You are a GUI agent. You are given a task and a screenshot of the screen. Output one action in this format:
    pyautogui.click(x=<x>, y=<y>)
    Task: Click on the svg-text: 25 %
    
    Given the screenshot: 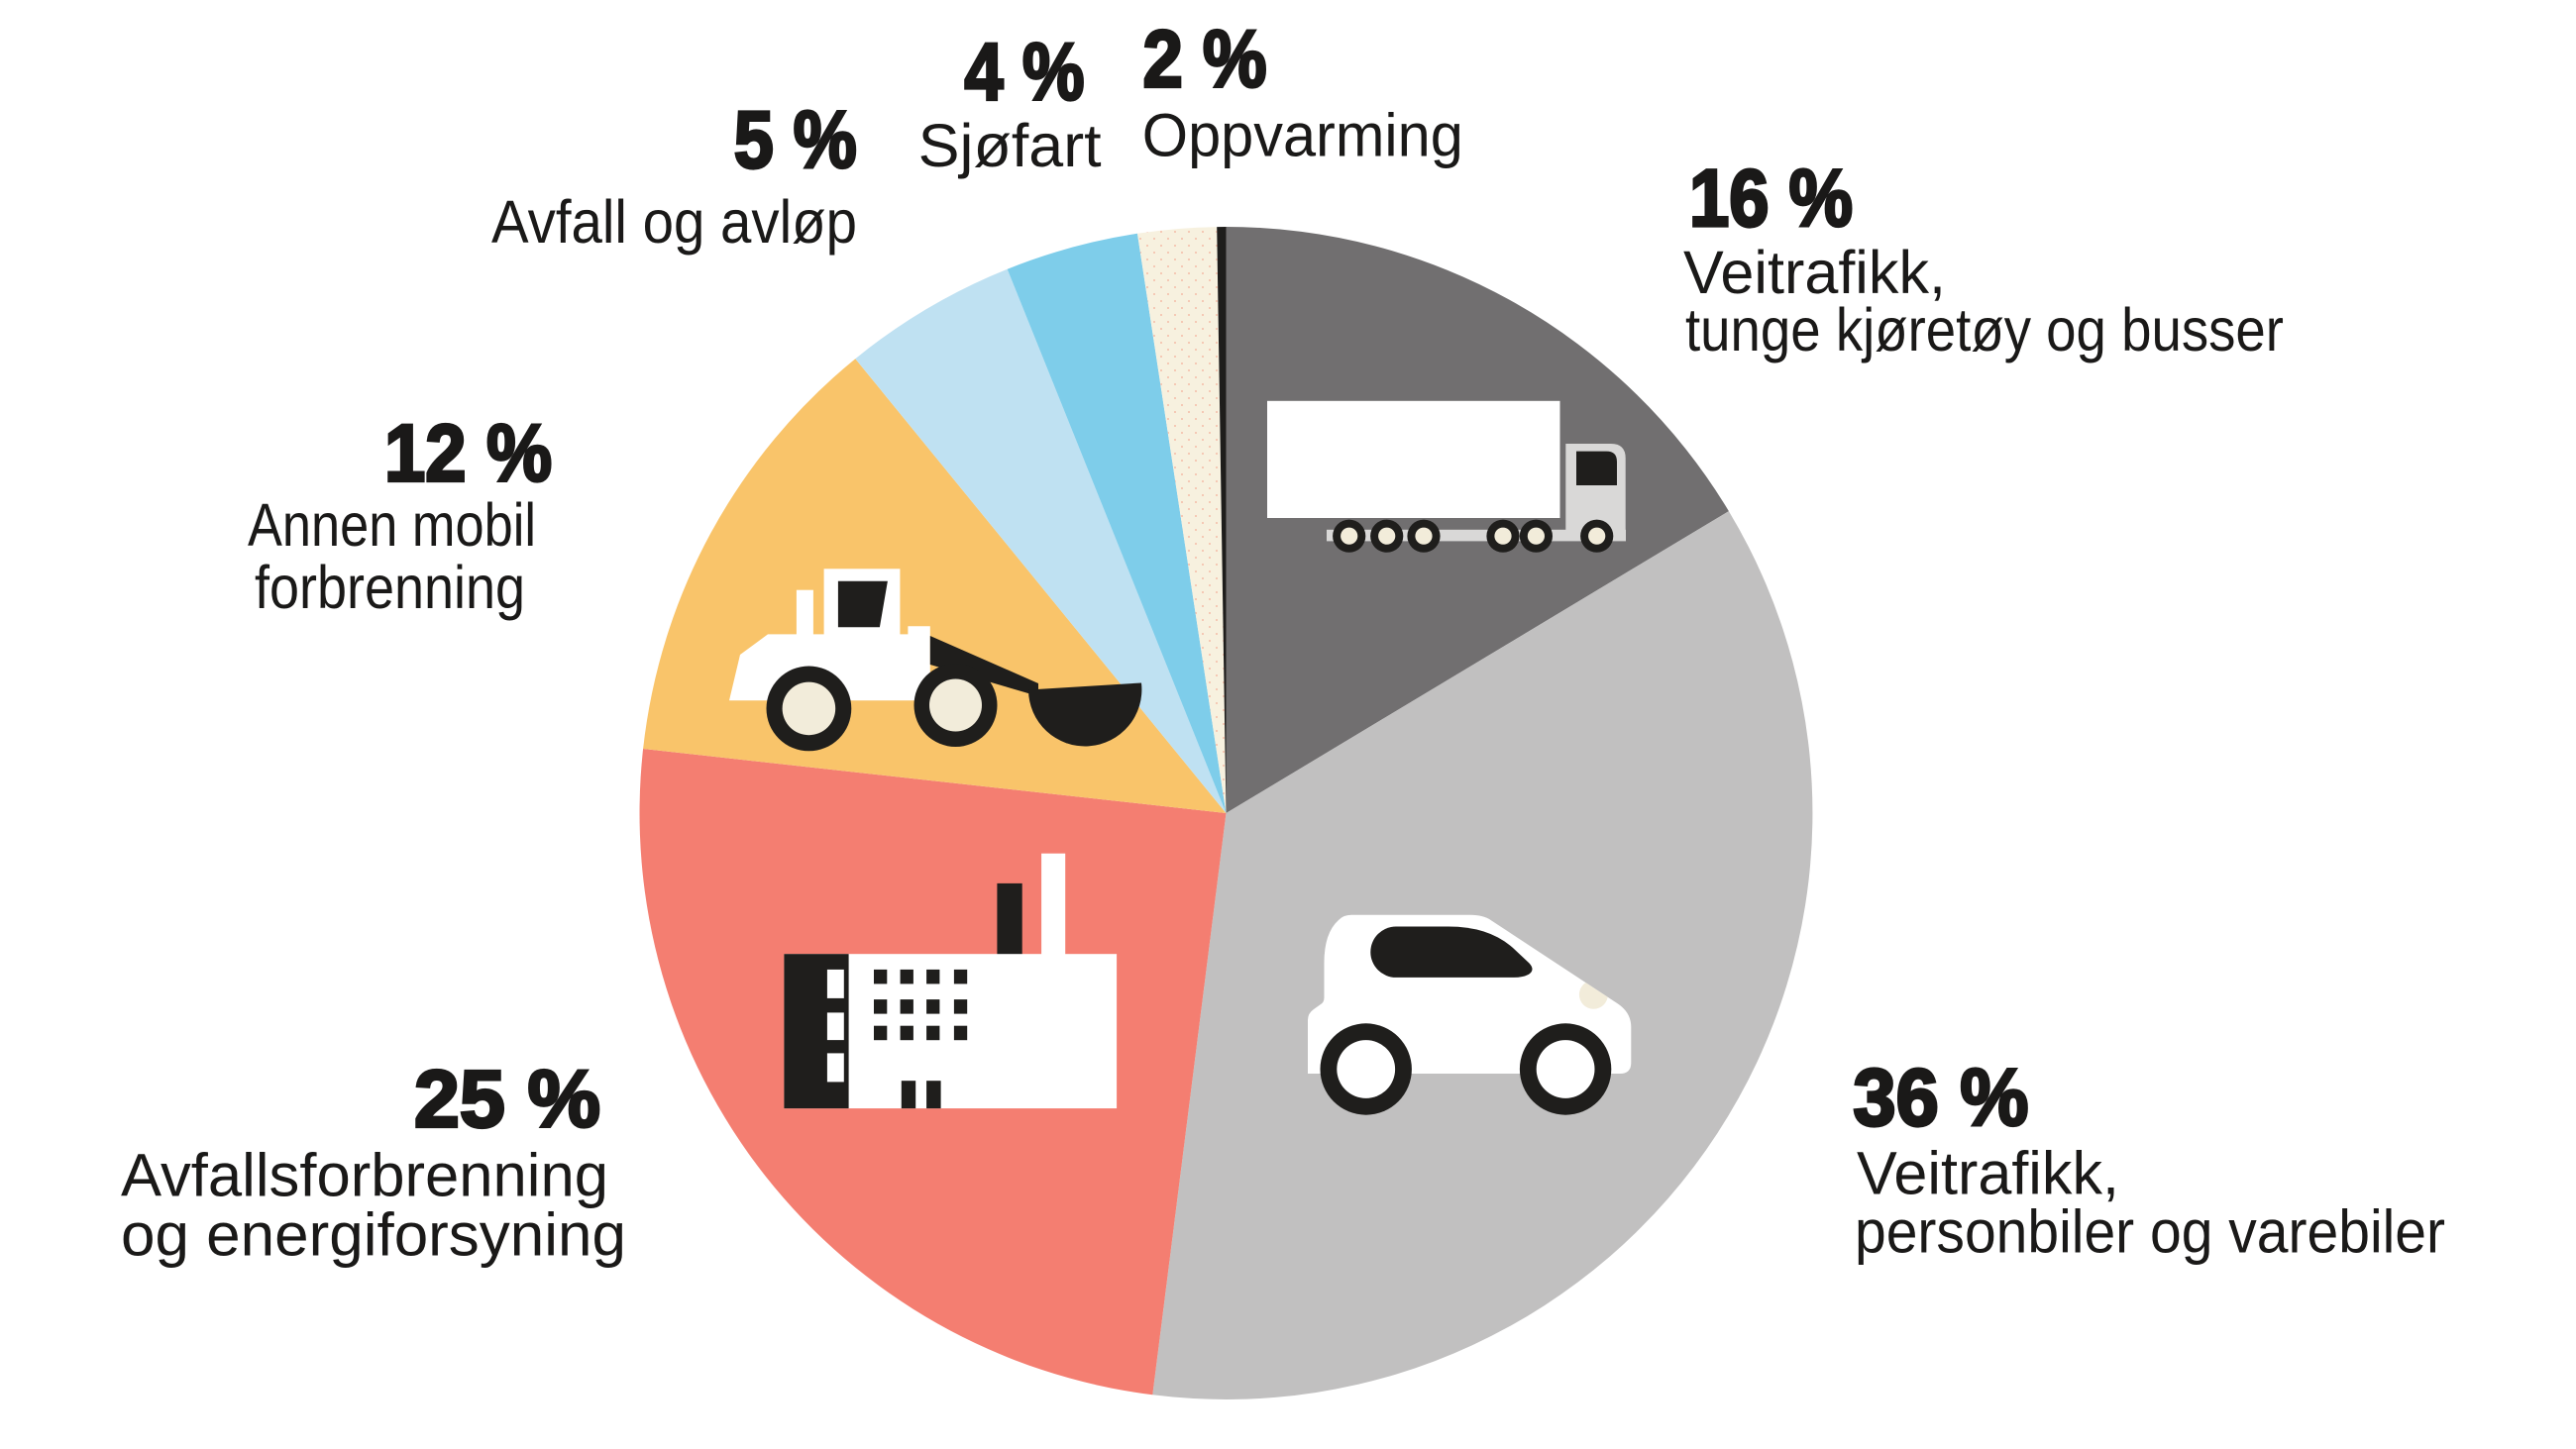 What is the action you would take?
    pyautogui.click(x=507, y=1100)
    